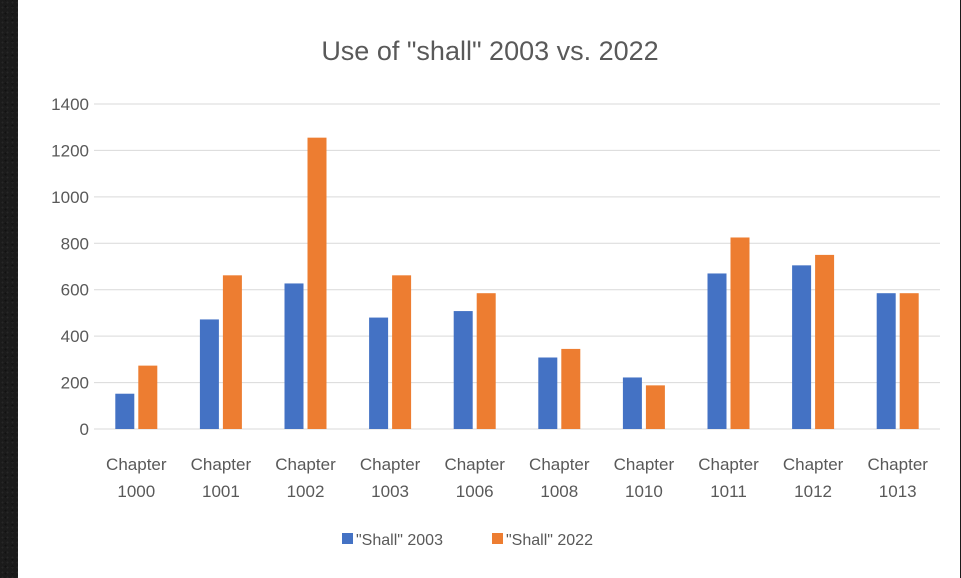  What do you see at coordinates (75, 336) in the screenshot?
I see `y-tick-label: 400` at bounding box center [75, 336].